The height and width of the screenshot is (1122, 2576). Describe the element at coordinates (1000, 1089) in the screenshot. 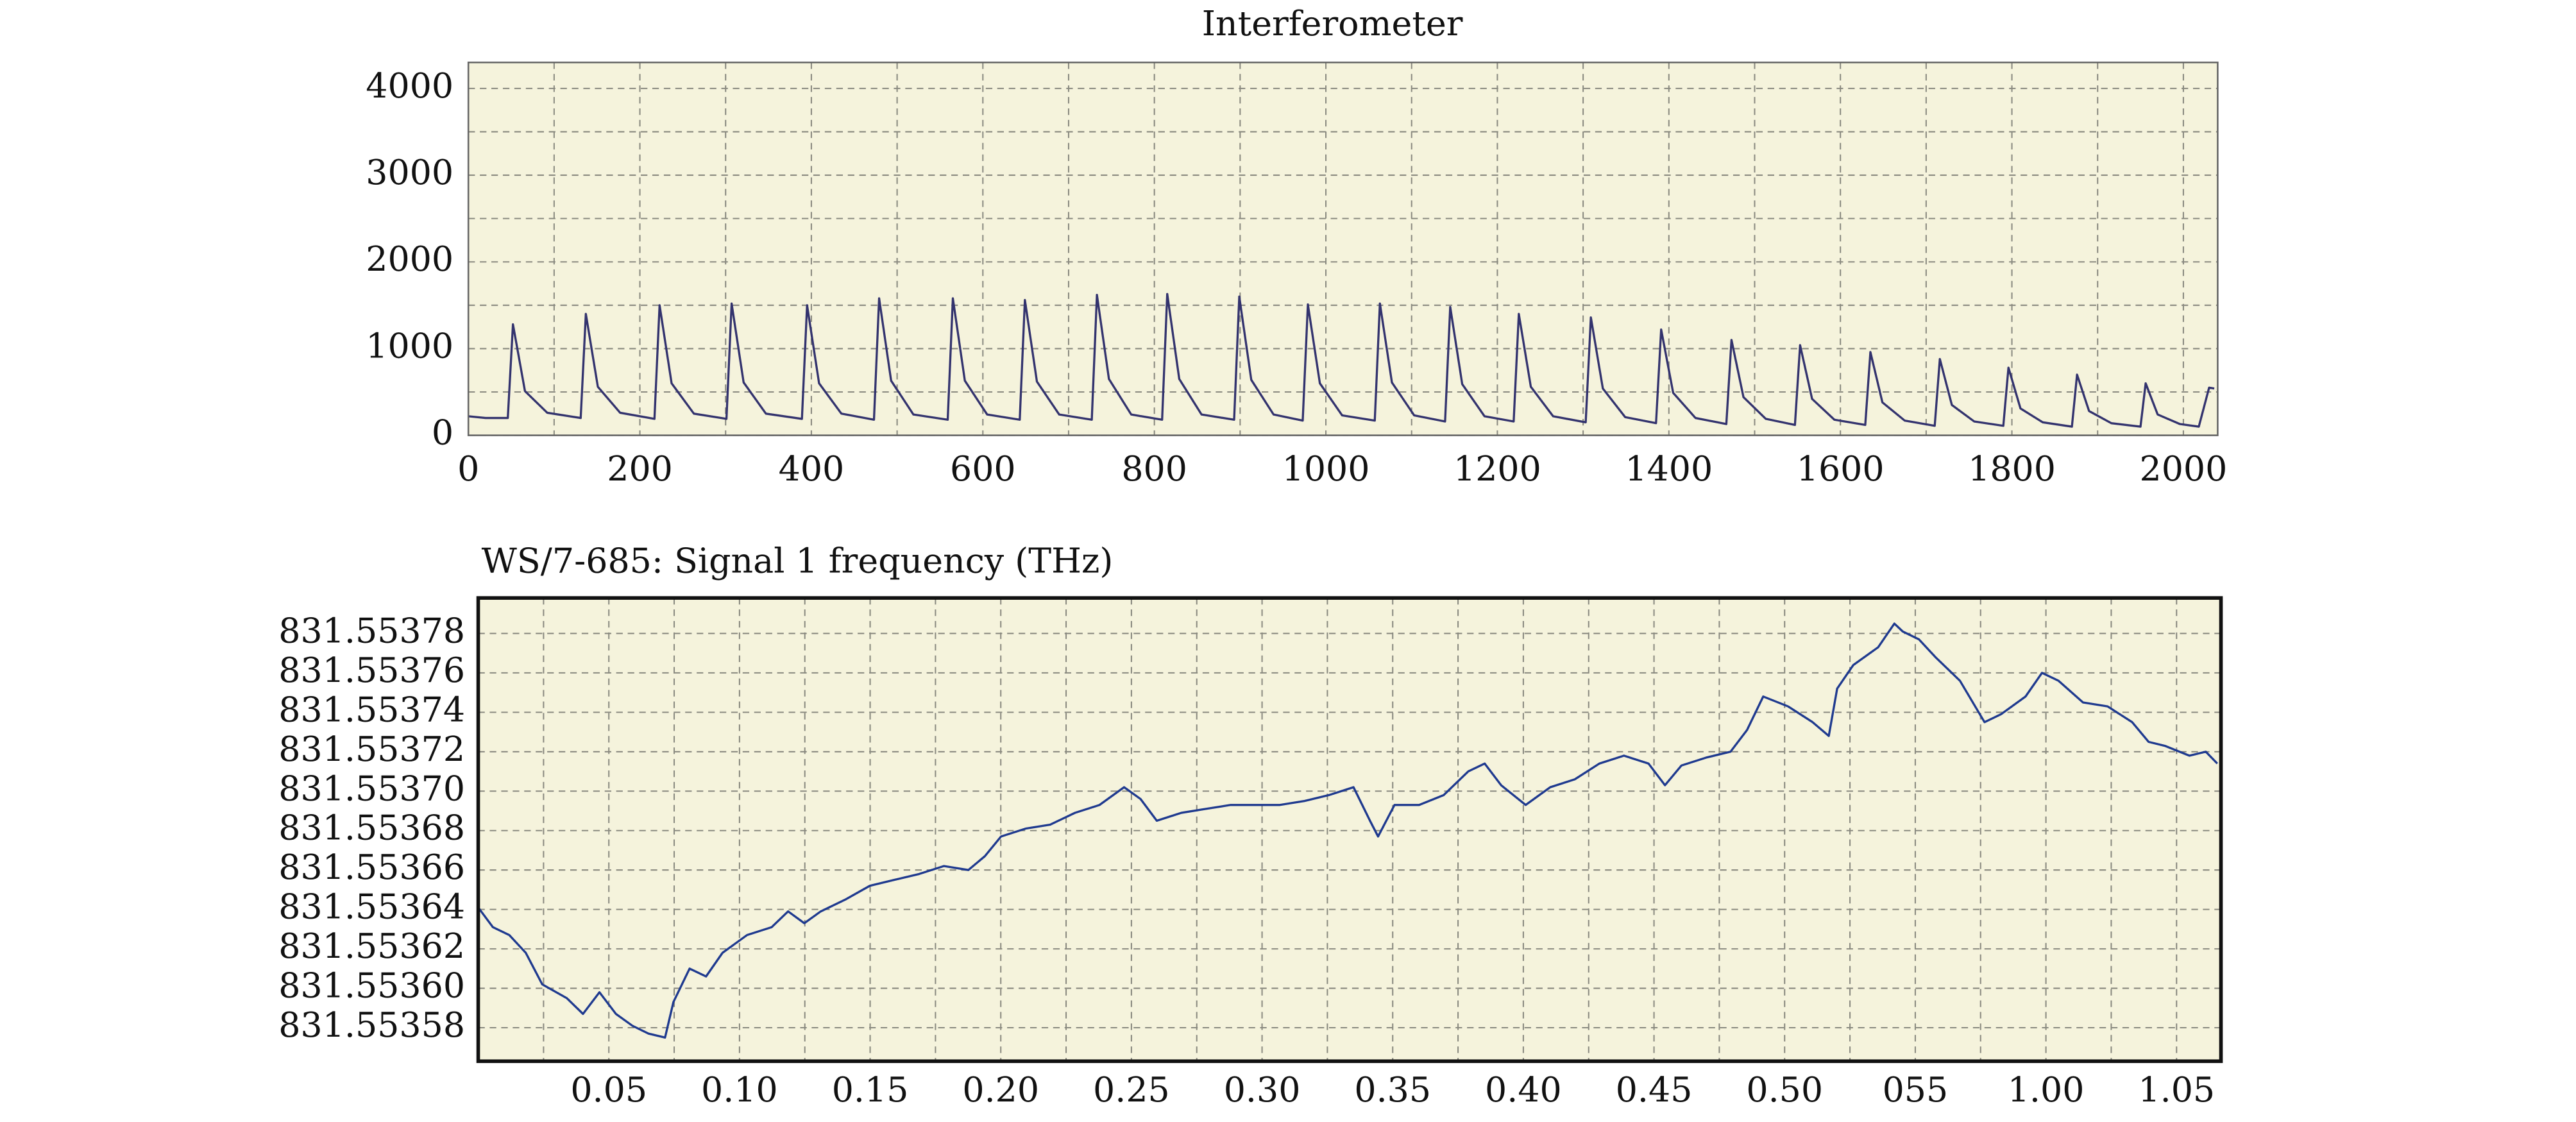

I see `x-tick-label: 0.20` at that location.